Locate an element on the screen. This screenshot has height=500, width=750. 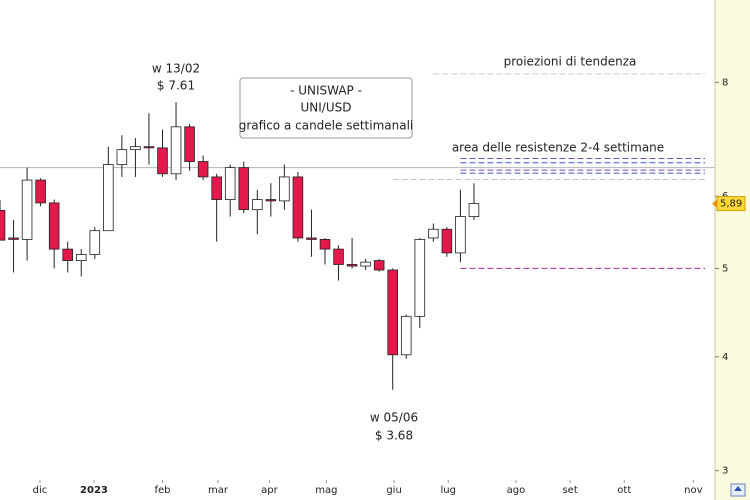
last-price-label: 5,89 is located at coordinates (731, 204).